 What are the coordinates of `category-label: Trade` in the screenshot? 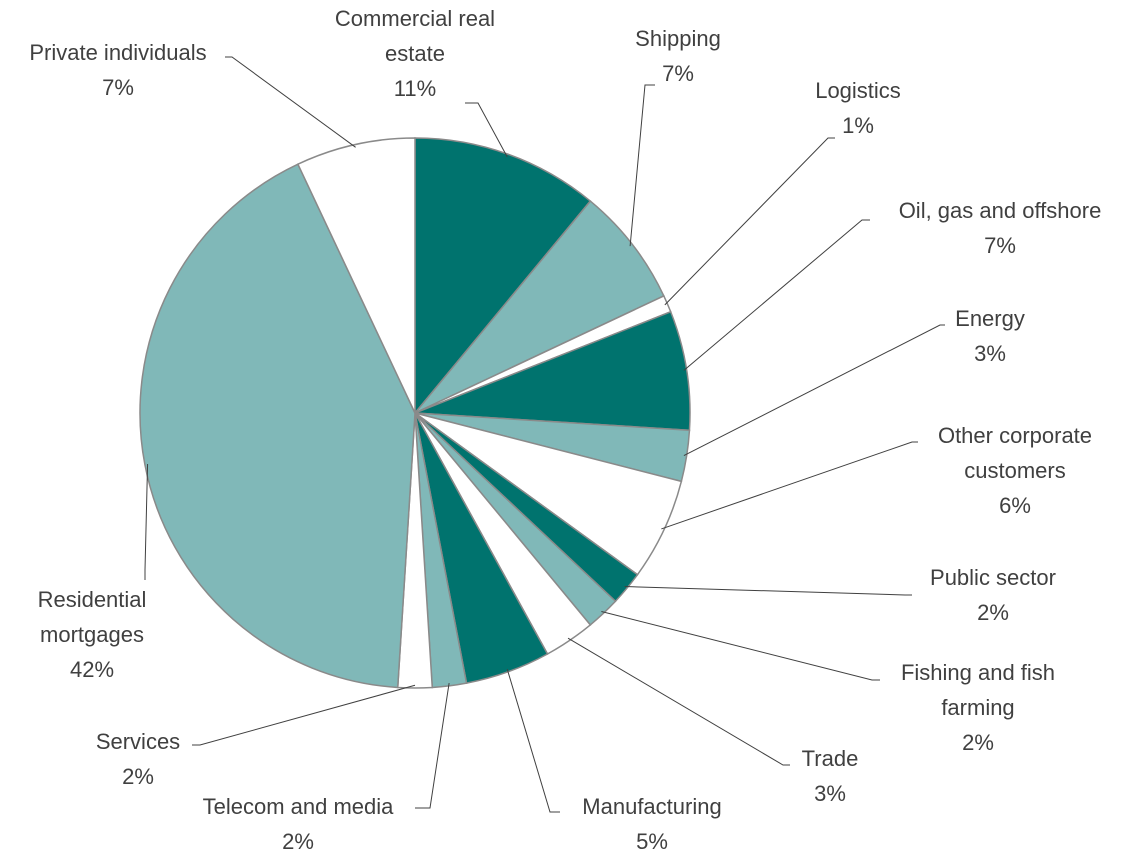 It's located at (830, 758).